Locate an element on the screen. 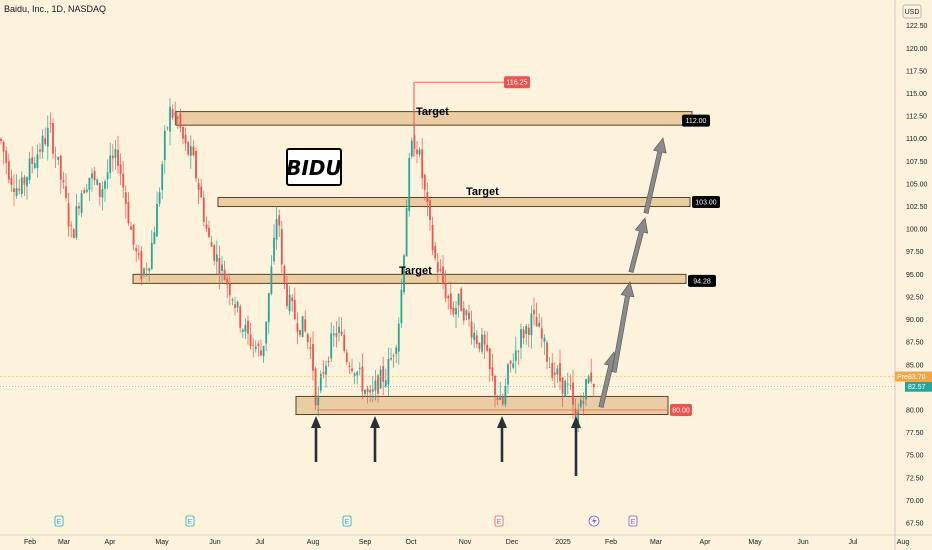 The height and width of the screenshot is (550, 932). x-tick-label: Feb is located at coordinates (30, 542).